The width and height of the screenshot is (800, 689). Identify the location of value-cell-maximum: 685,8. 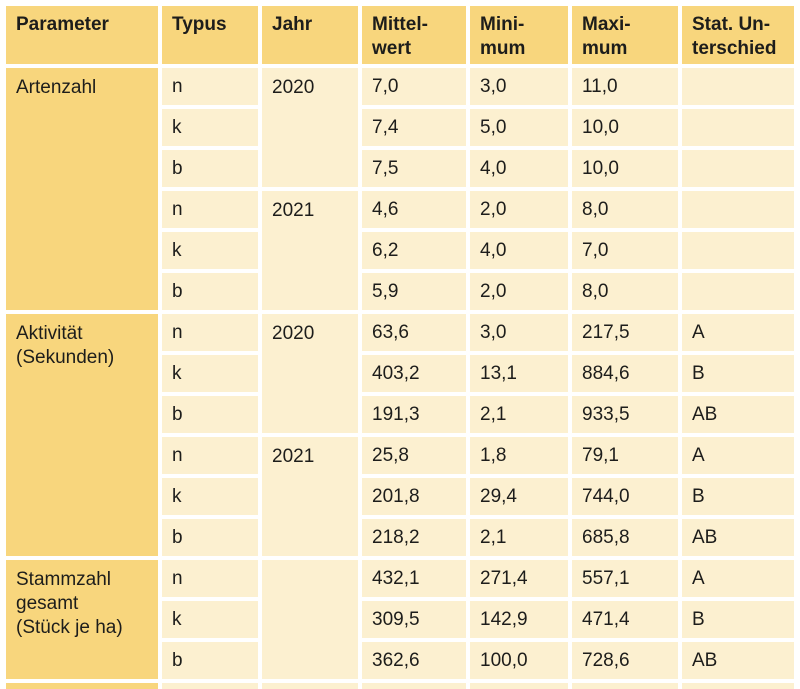
(625, 537).